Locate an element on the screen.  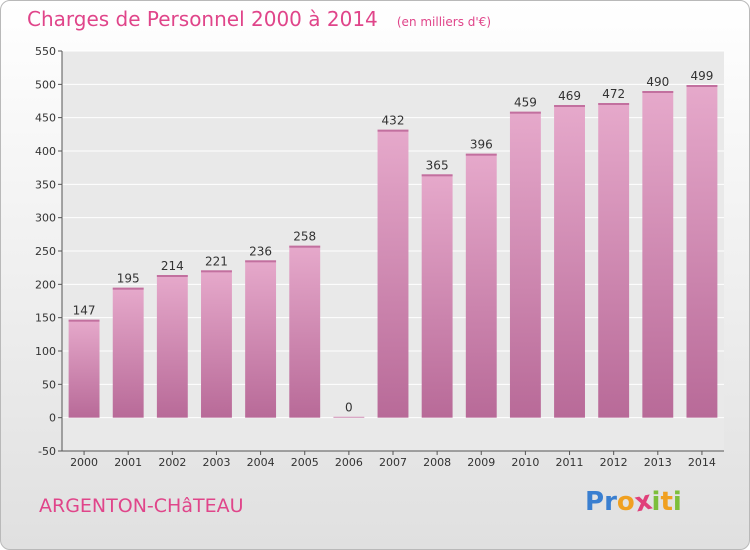
bar-value-label: 221 is located at coordinates (216, 261).